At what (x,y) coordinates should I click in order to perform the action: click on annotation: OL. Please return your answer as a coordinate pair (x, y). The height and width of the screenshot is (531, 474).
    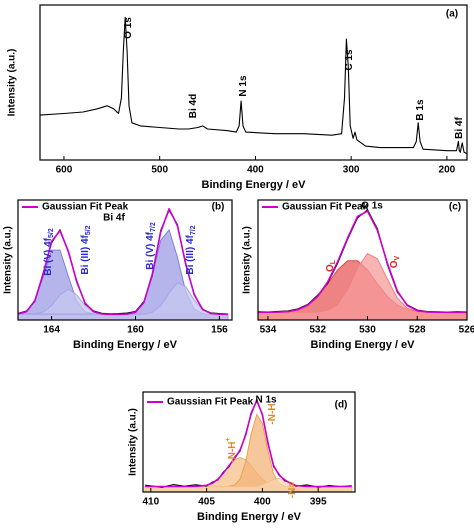
    Looking at the image, I should click on (331, 265).